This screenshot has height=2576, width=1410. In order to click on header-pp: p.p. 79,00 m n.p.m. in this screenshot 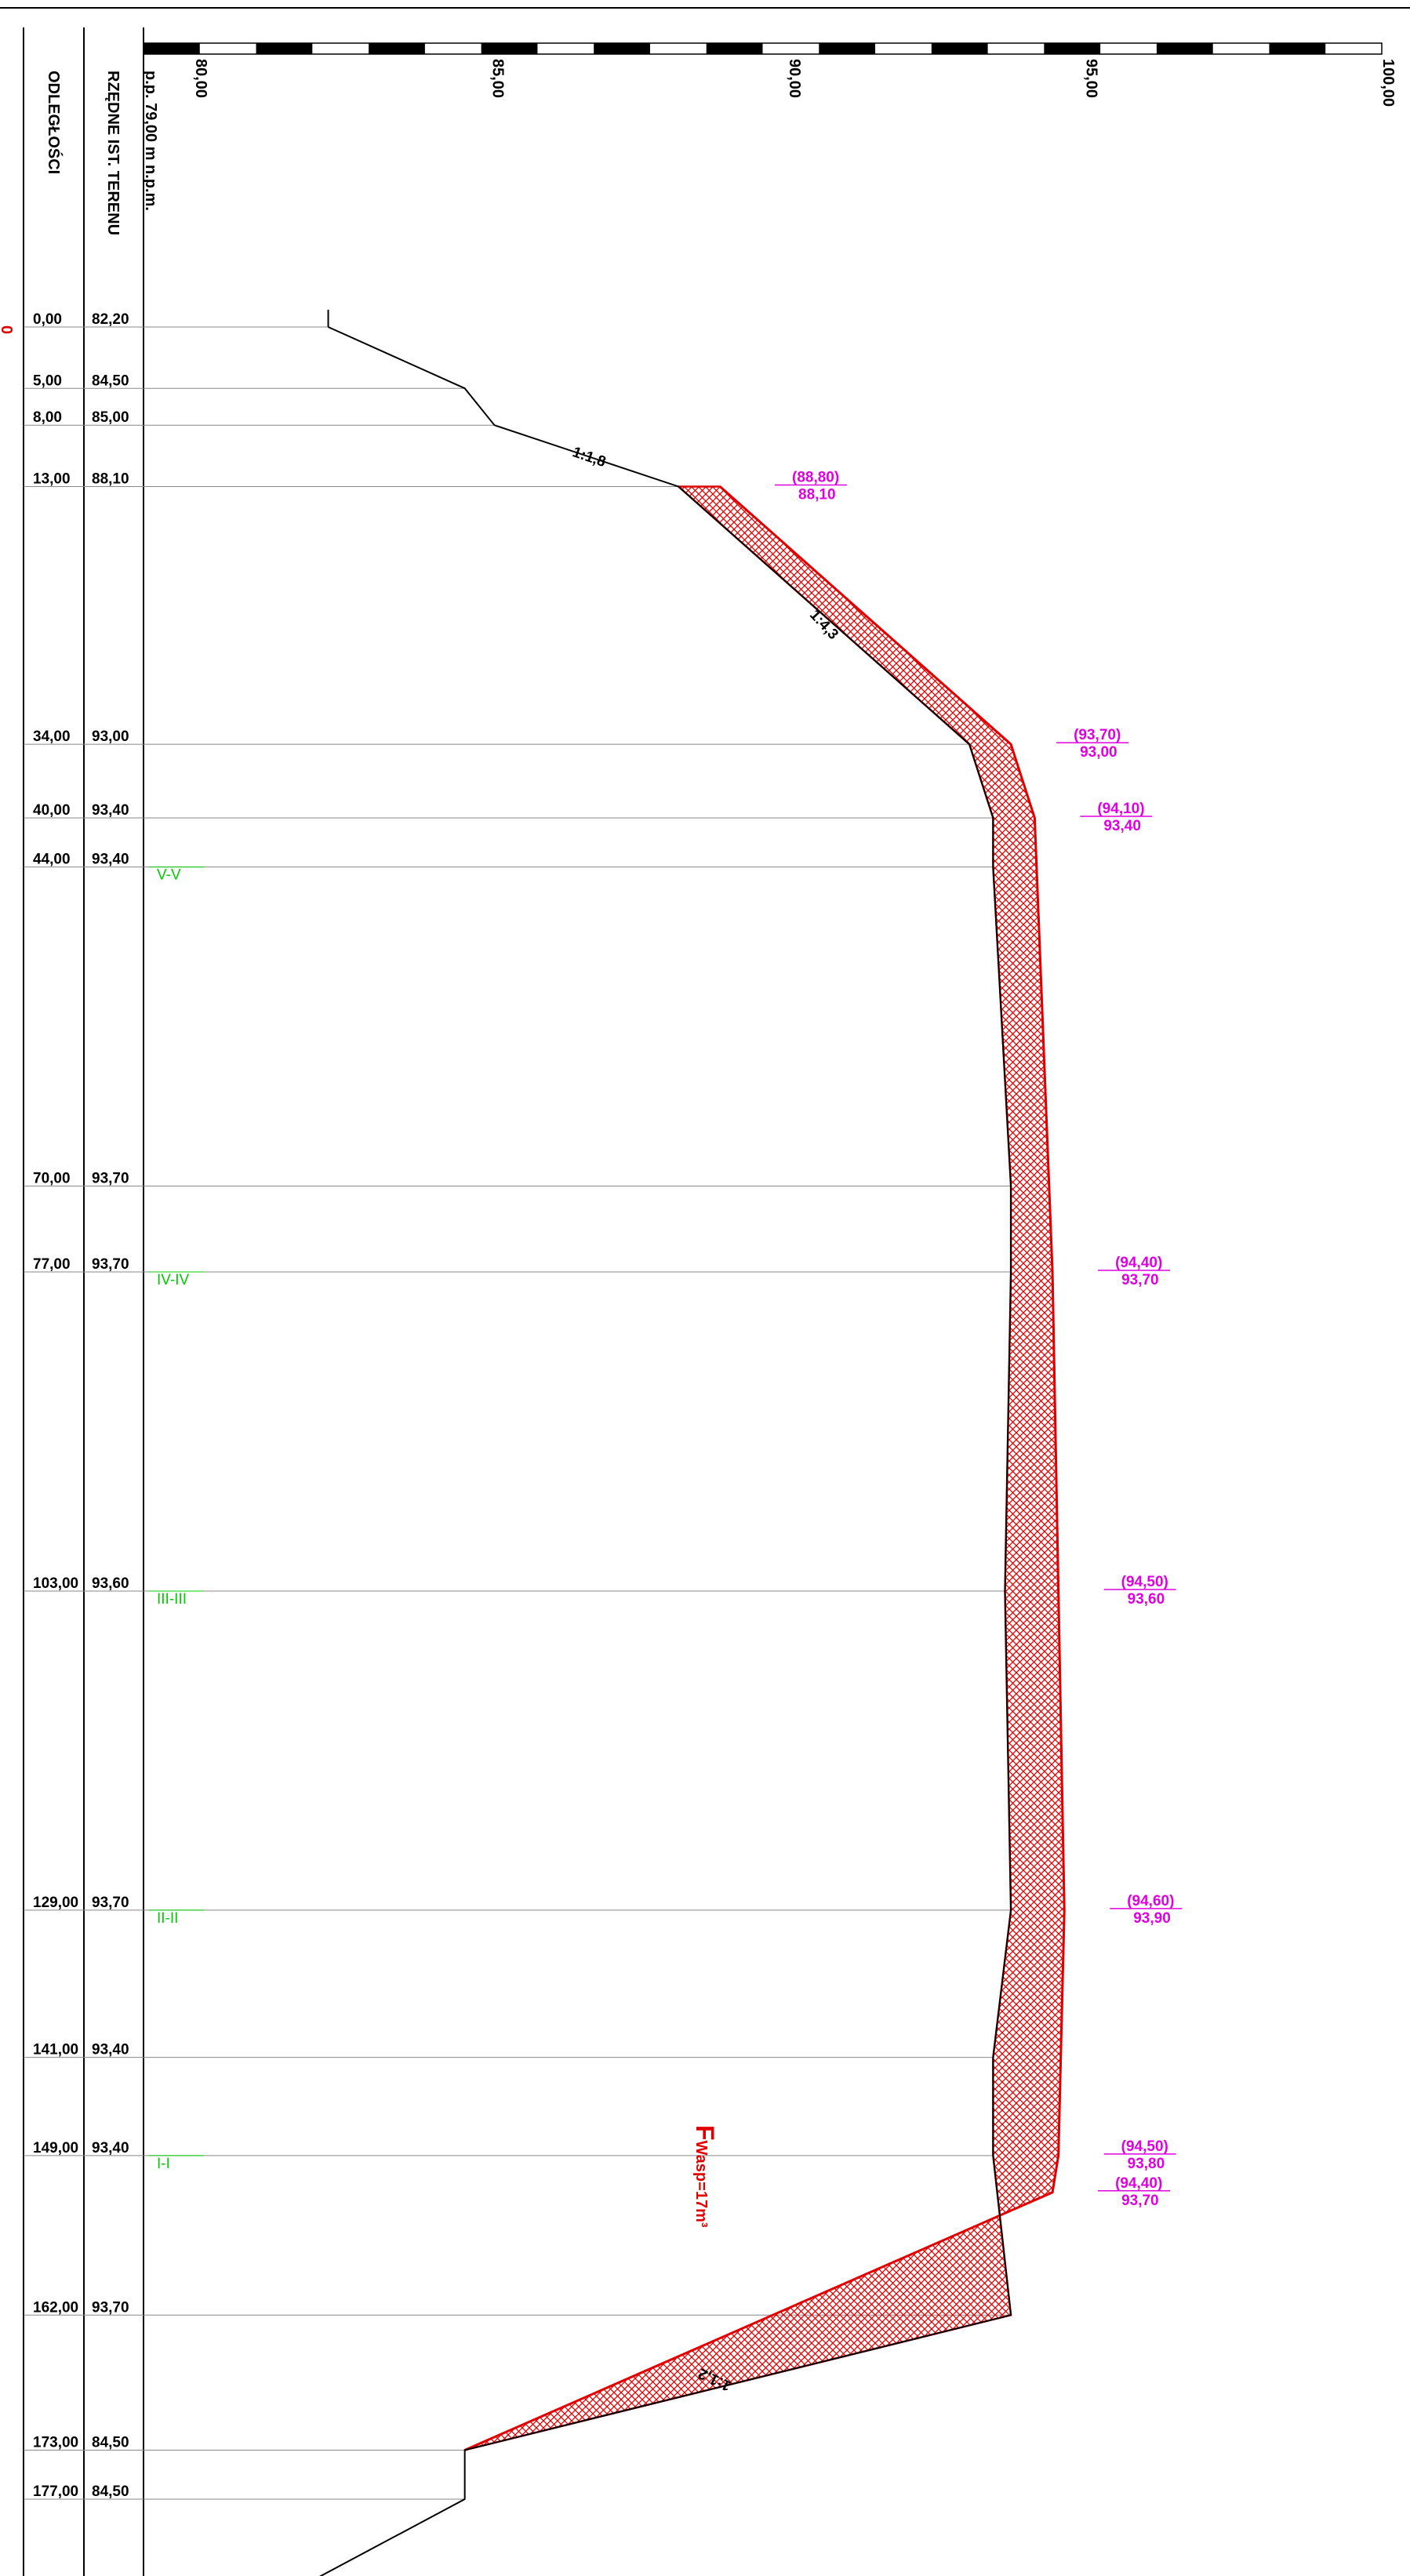, I will do `click(150, 141)`.